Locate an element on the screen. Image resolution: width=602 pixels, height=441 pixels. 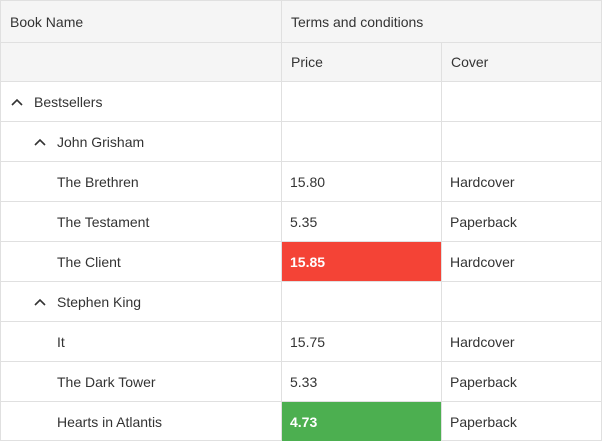
column-header-book-name: Book Name is located at coordinates (141, 22).